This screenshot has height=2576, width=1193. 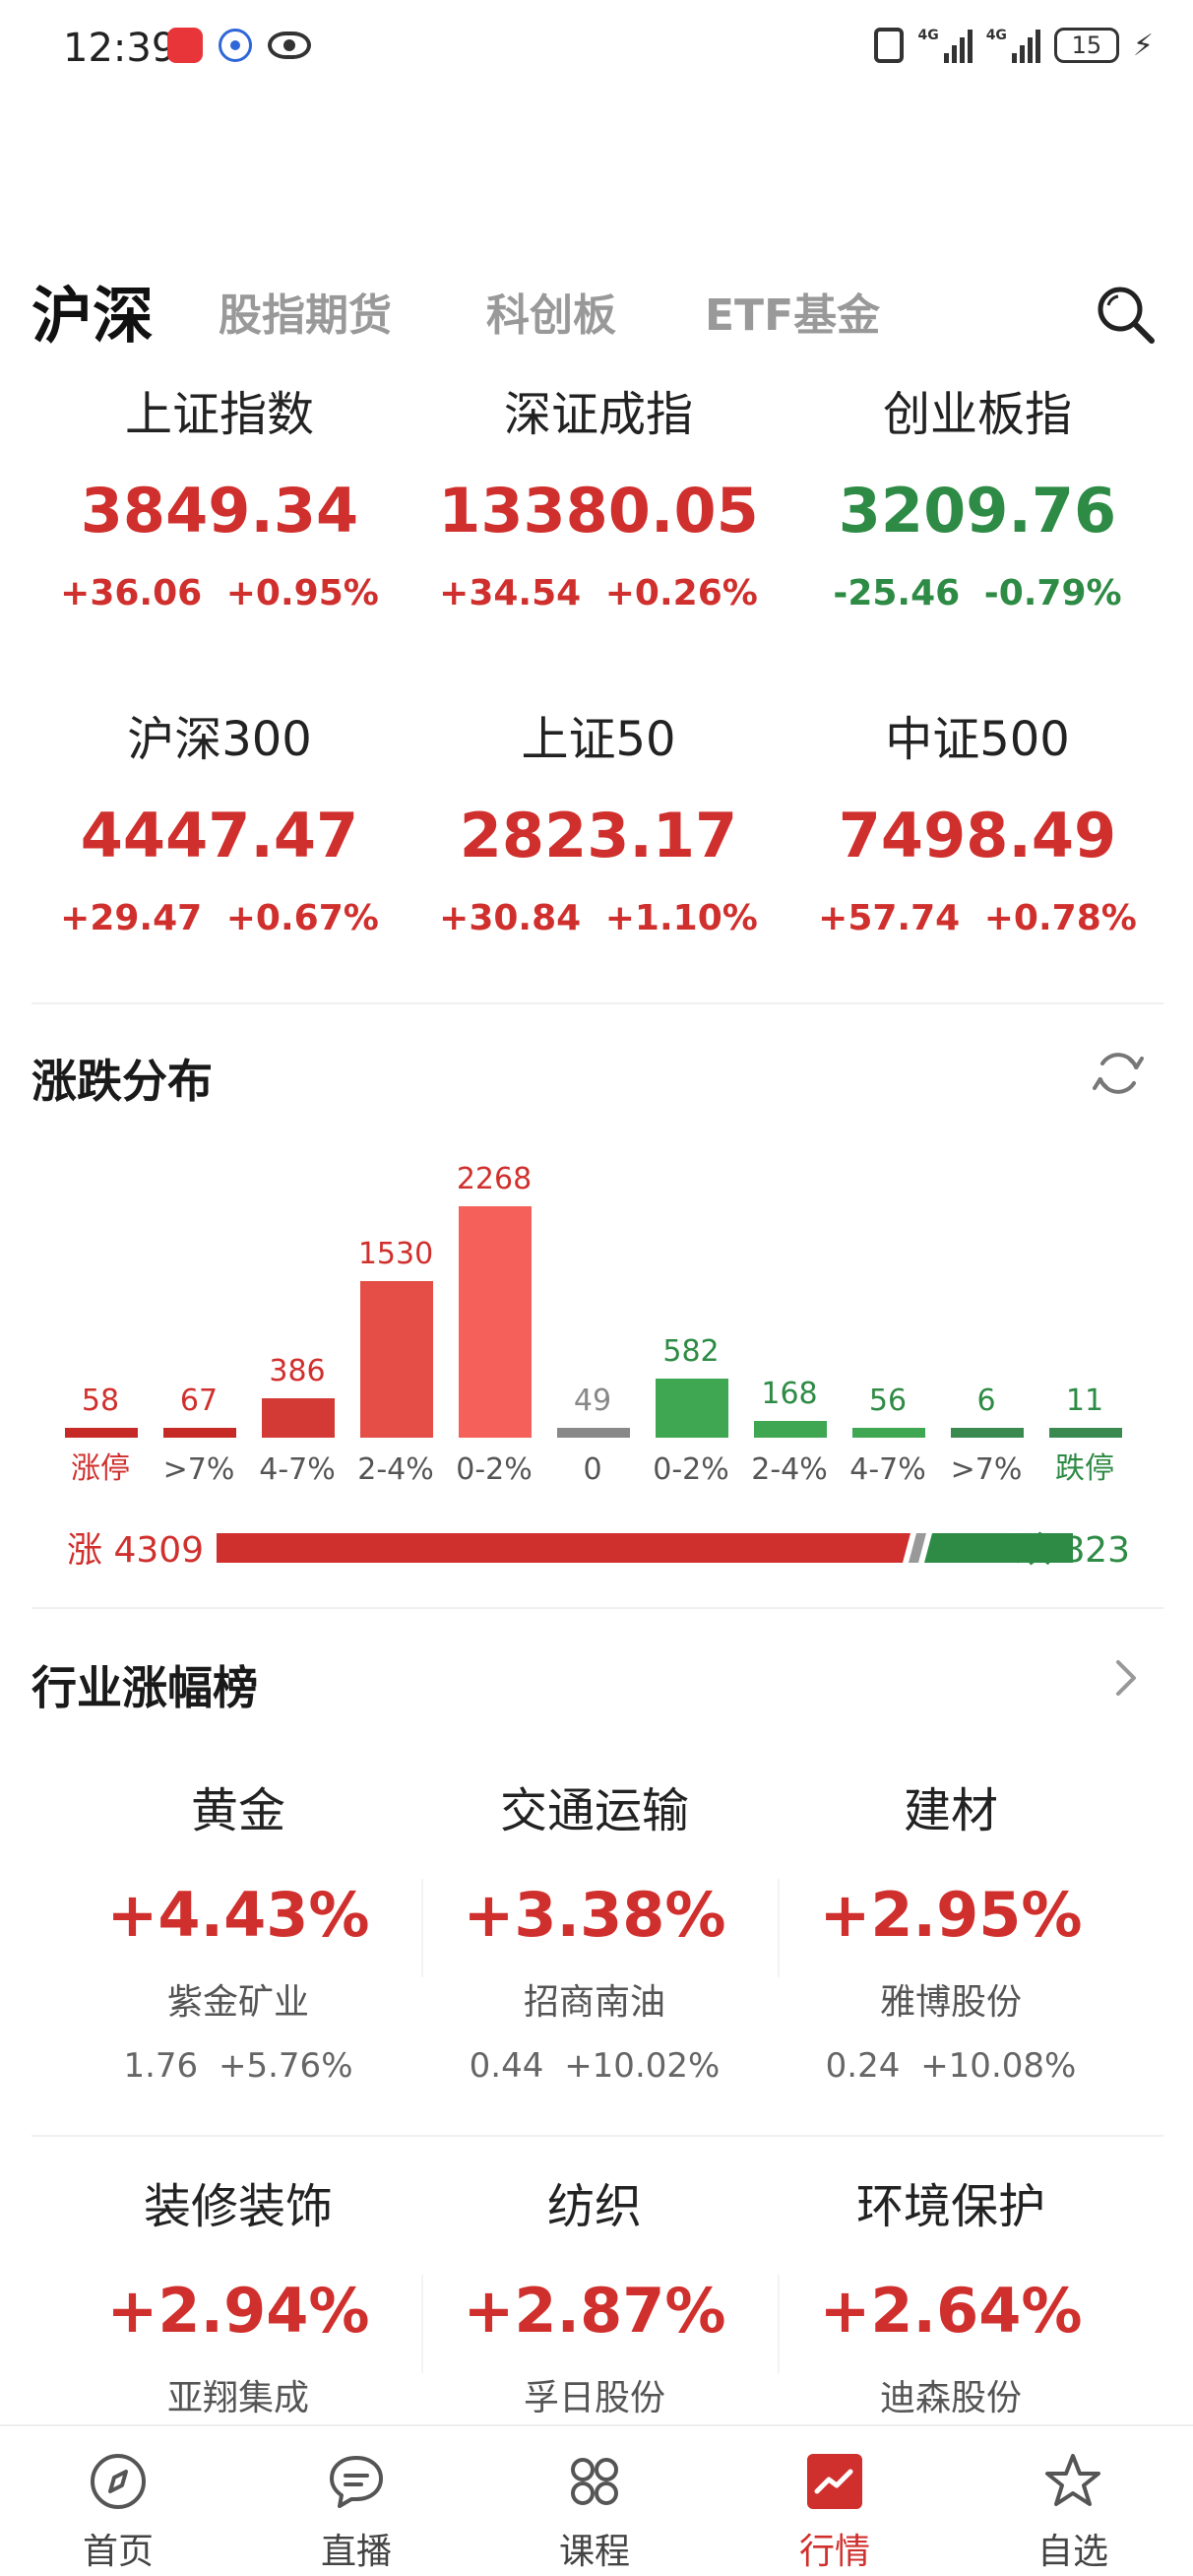 I want to click on index-card: 沪深300 4447.47 +29.47 +0.67%, so click(x=219, y=823).